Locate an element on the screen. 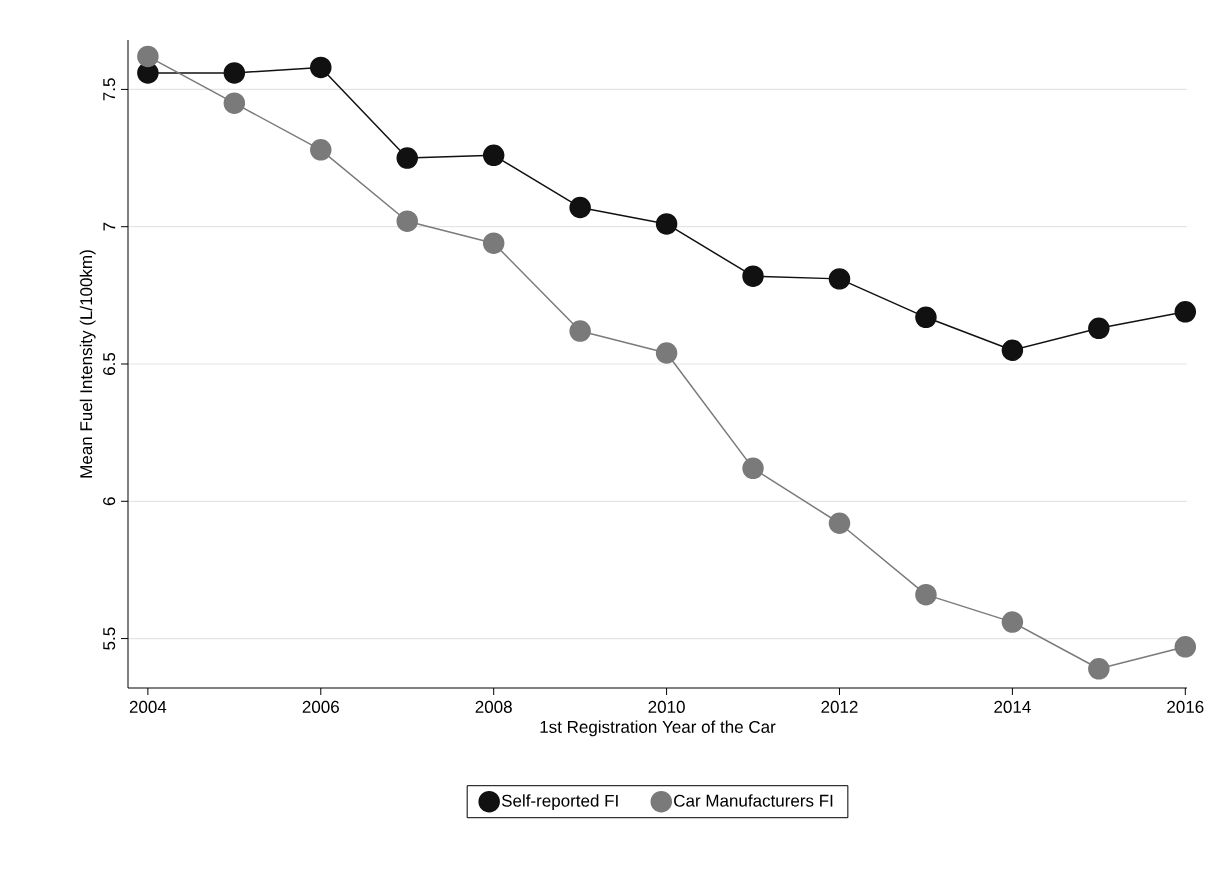 The height and width of the screenshot is (880, 1215). legend-label: Car Manufacturers FI is located at coordinates (753, 800).